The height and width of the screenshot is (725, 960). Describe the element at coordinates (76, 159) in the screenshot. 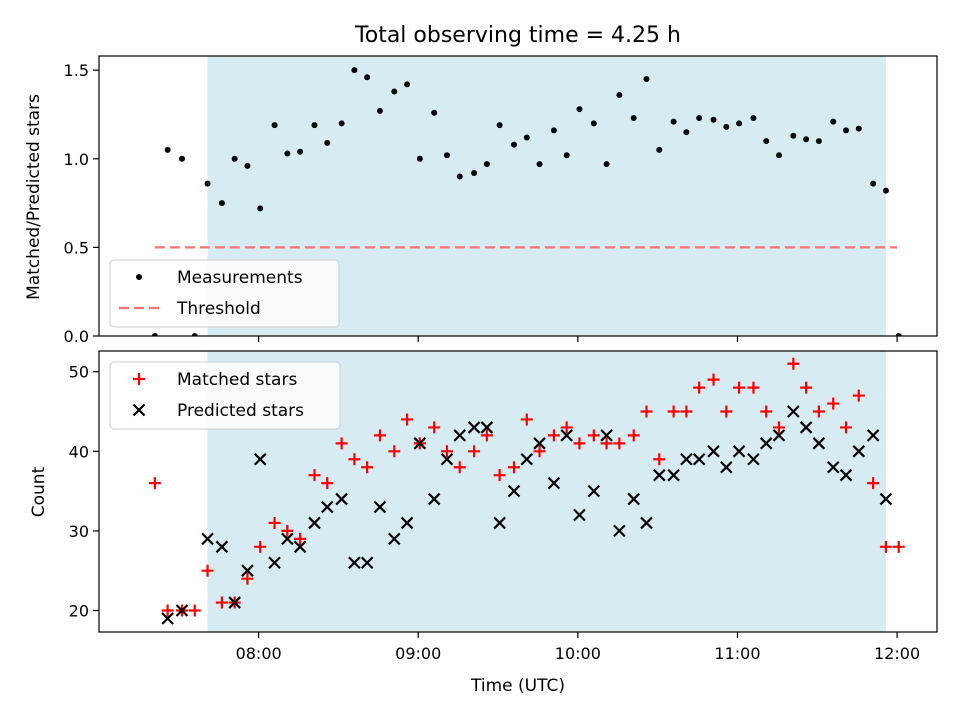

I see `ratio-panel-y-tick-label: 1.0` at that location.